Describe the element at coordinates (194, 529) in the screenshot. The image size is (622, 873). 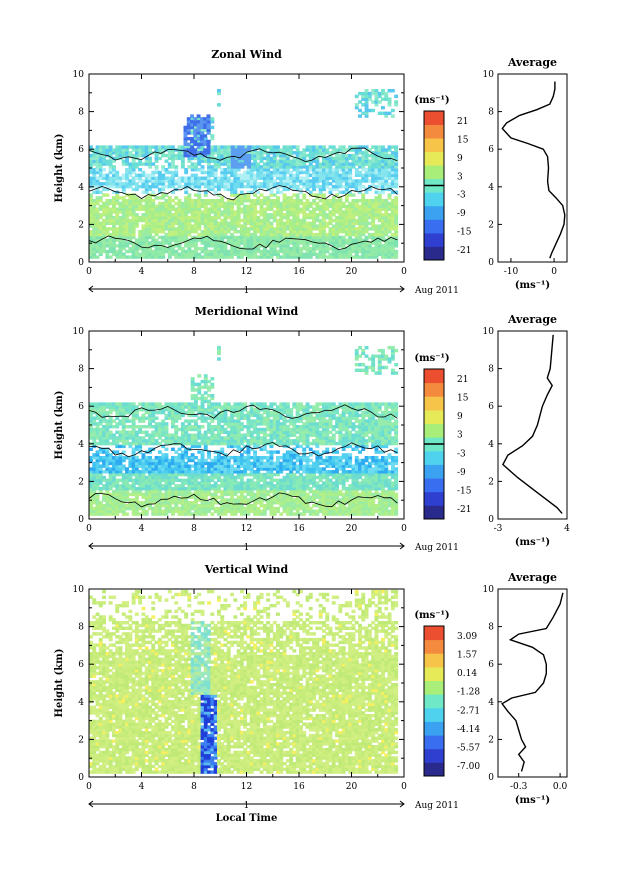
I see `x-tick-label: 8` at that location.